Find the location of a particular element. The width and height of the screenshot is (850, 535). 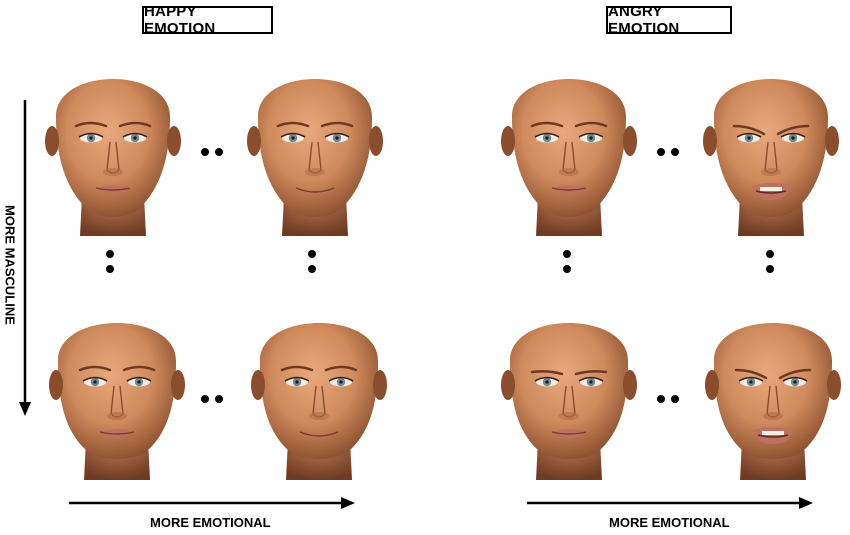

face-happy-masculine-emotional is located at coordinates (319, 385).